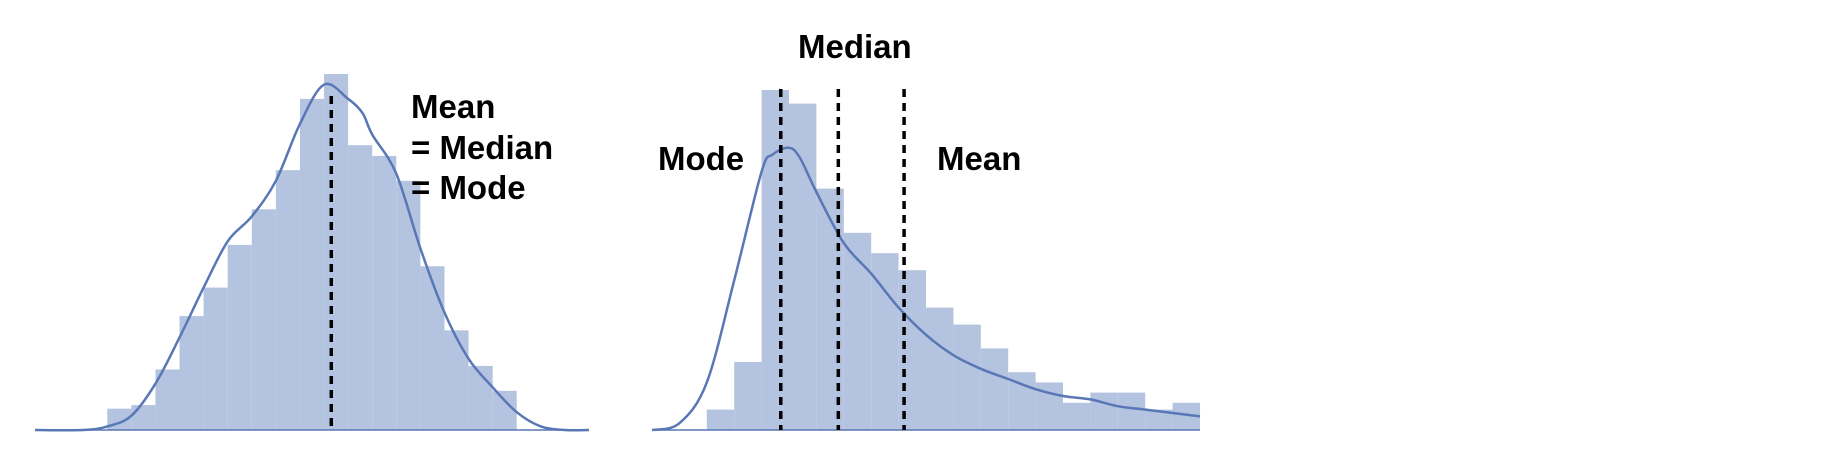 This screenshot has width=1838, height=458. What do you see at coordinates (701, 158) in the screenshot?
I see `mode-label: Mode` at bounding box center [701, 158].